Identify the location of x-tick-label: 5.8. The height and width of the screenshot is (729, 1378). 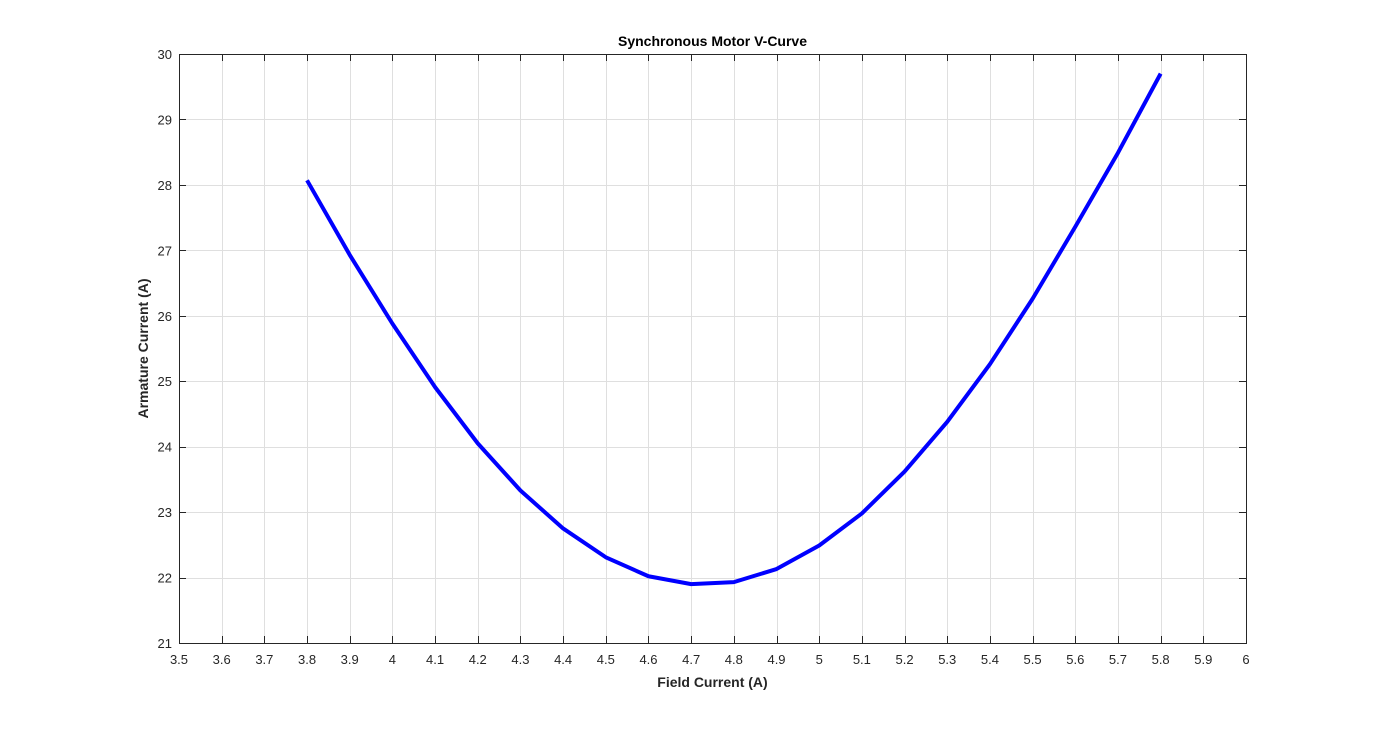
(1161, 659).